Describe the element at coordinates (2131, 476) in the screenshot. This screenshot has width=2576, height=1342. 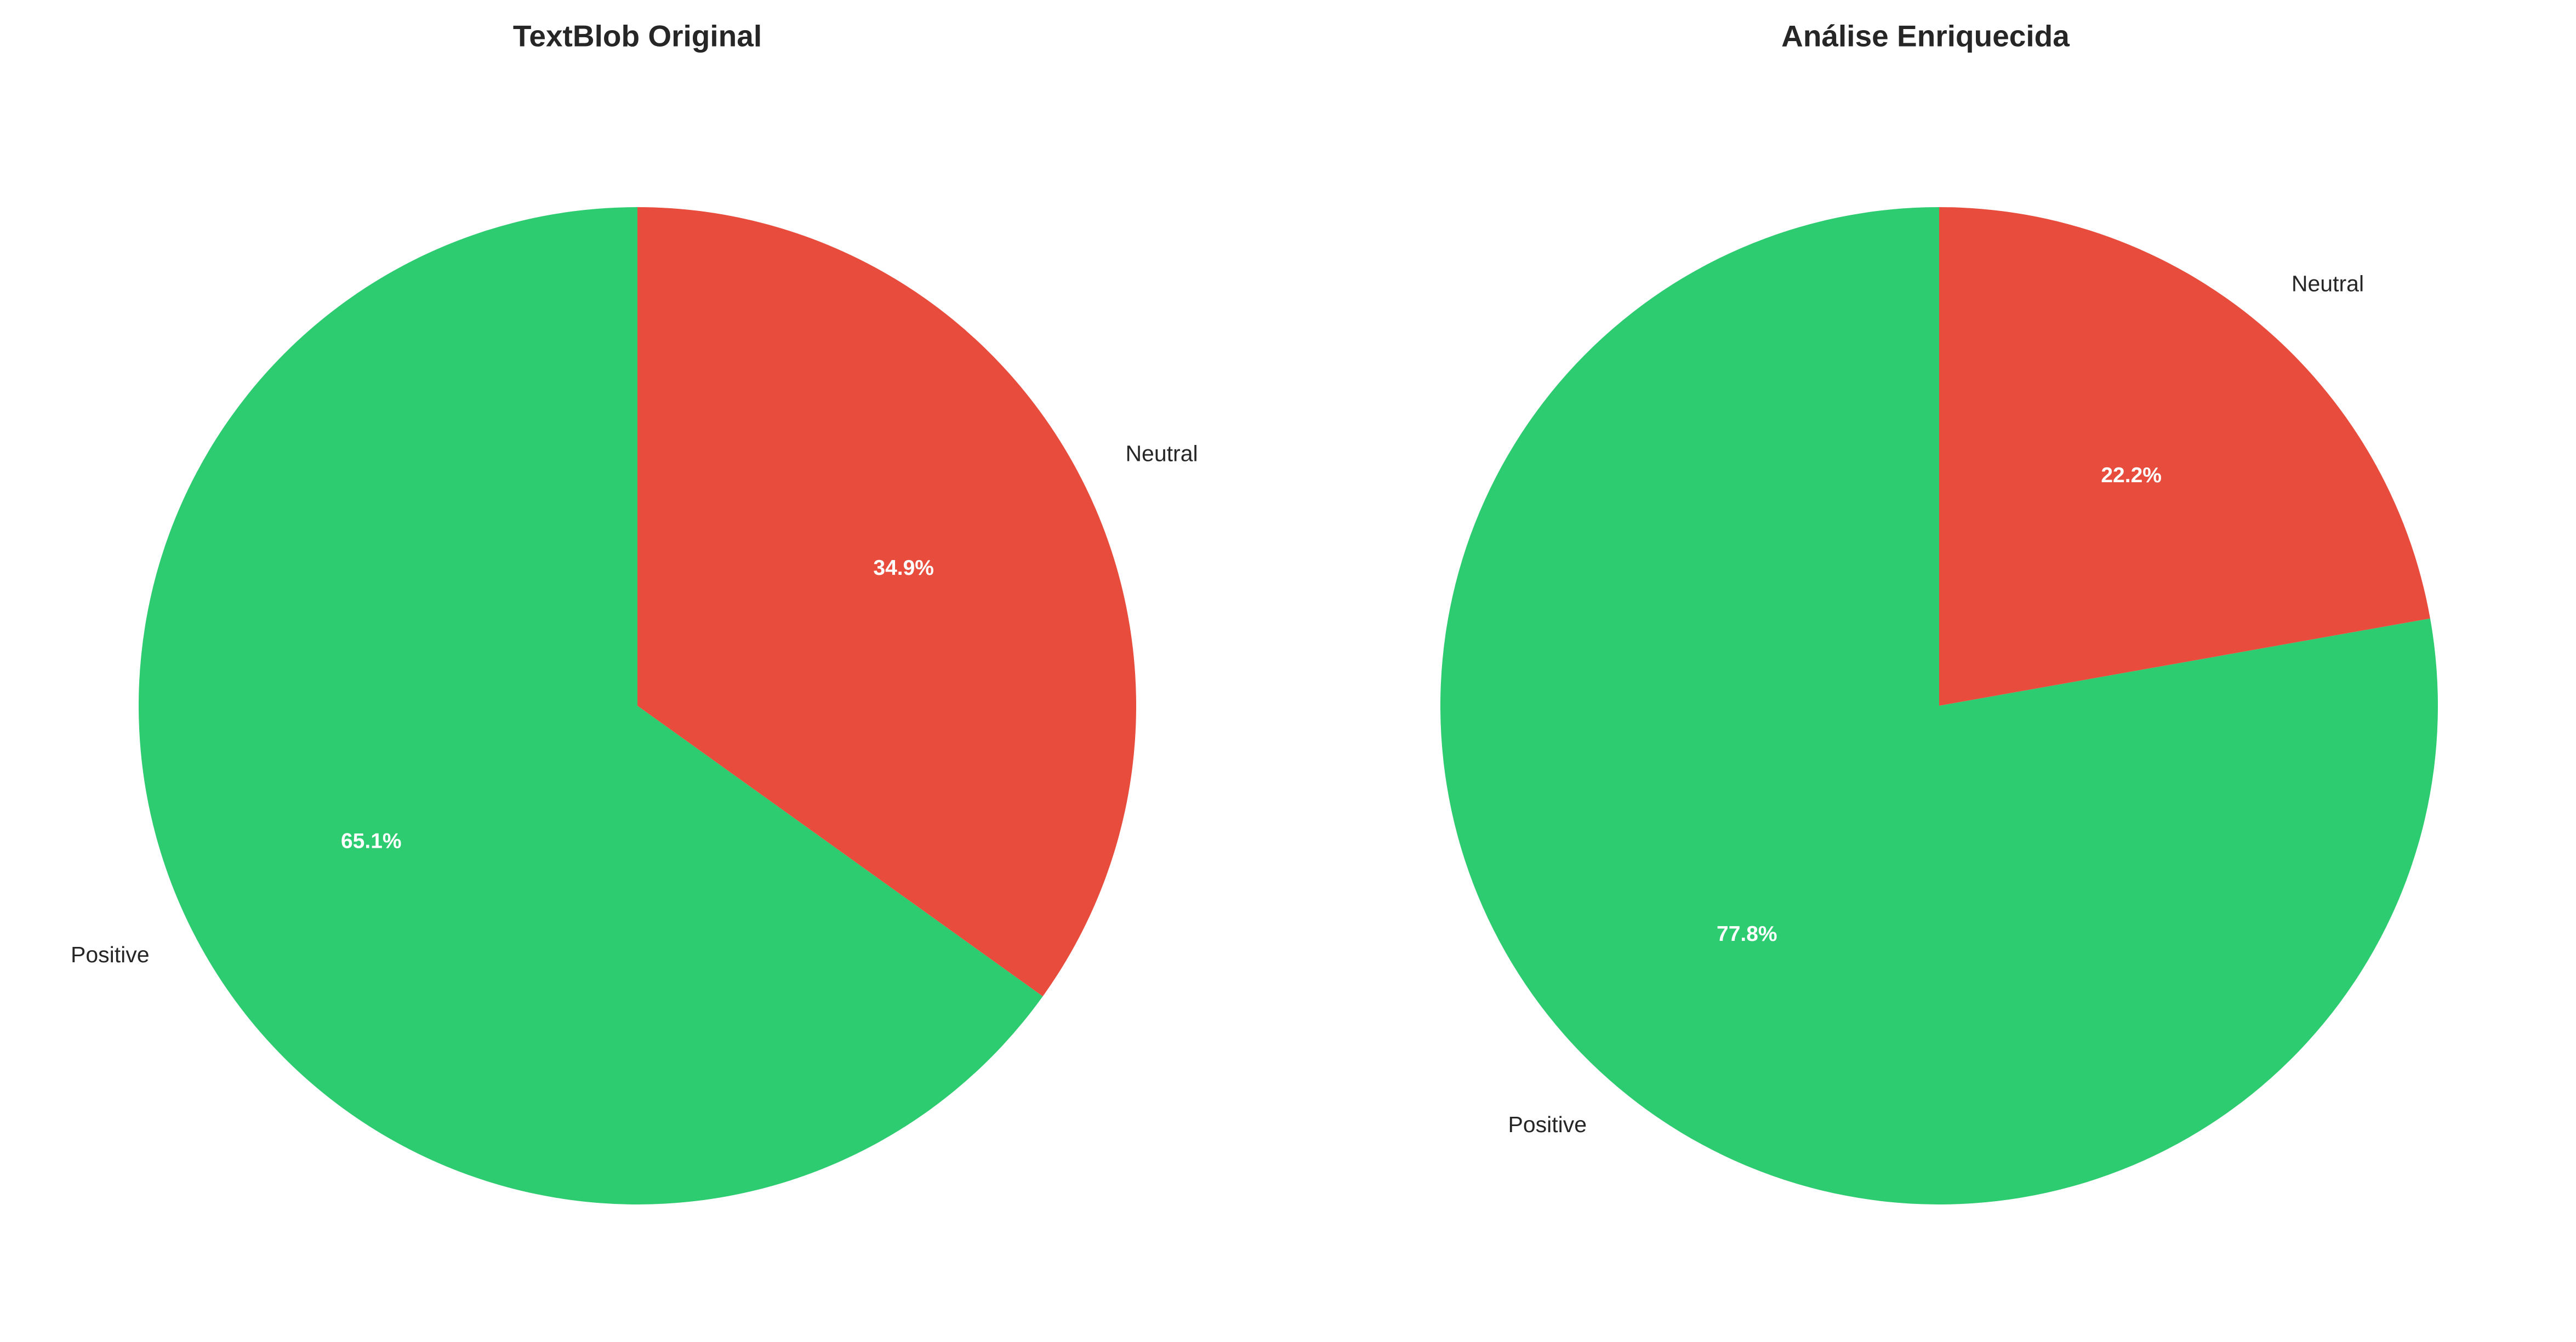
I see `pct-label-neutral: 22.2%` at that location.